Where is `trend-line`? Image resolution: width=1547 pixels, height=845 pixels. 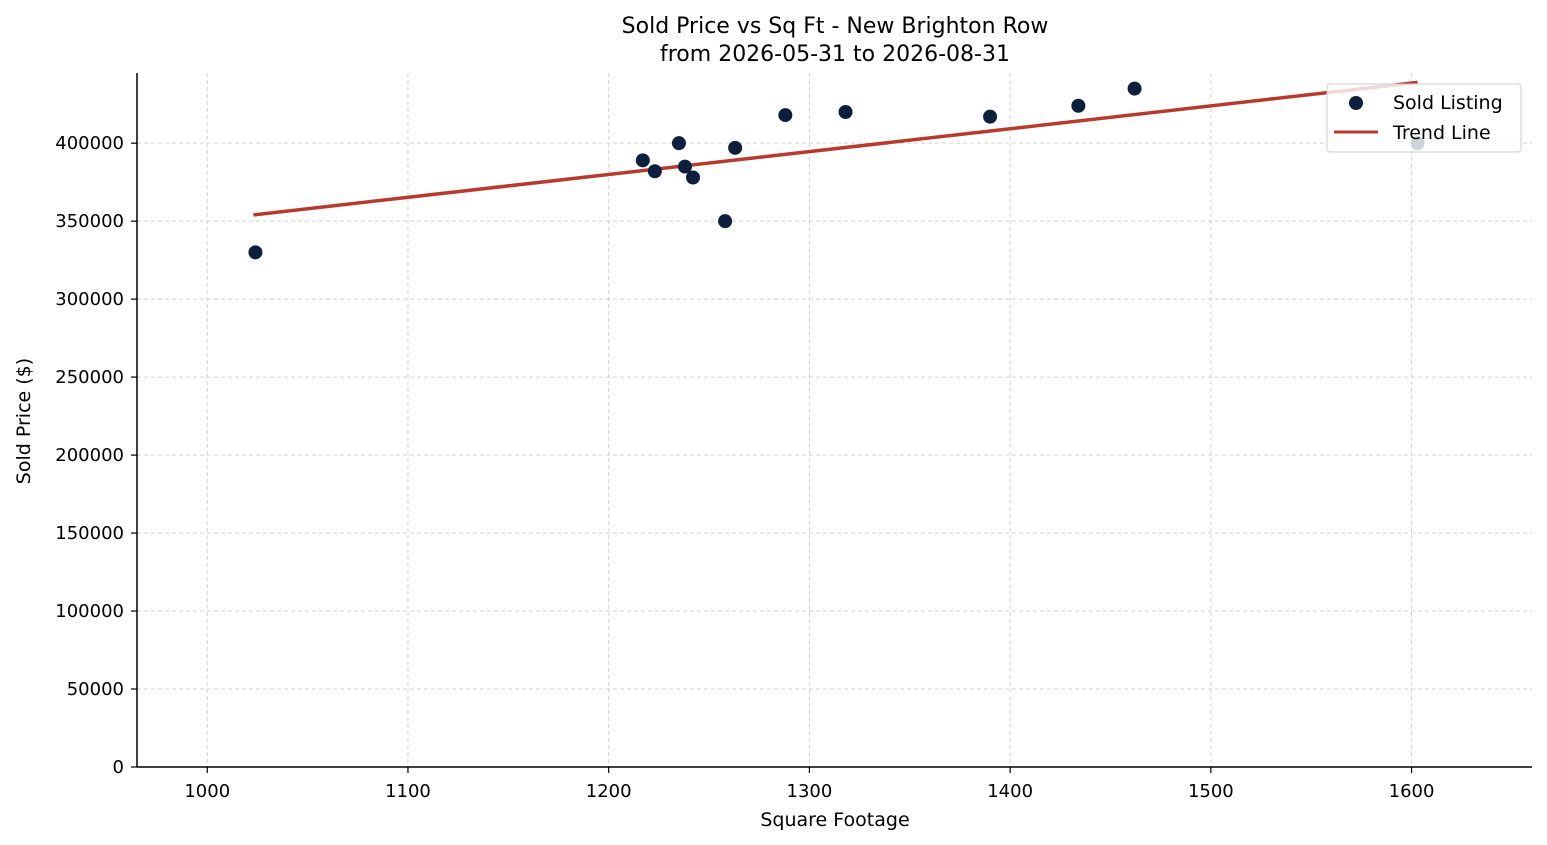 trend-line is located at coordinates (835, 148).